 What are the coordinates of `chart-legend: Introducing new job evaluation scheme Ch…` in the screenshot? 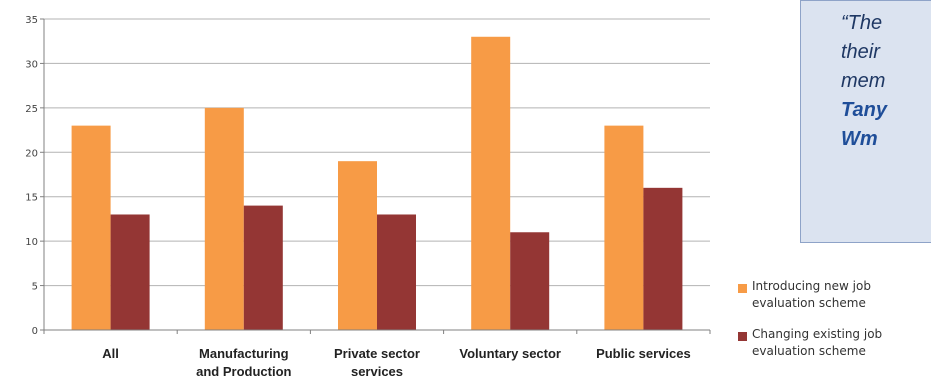 It's located at (834, 326).